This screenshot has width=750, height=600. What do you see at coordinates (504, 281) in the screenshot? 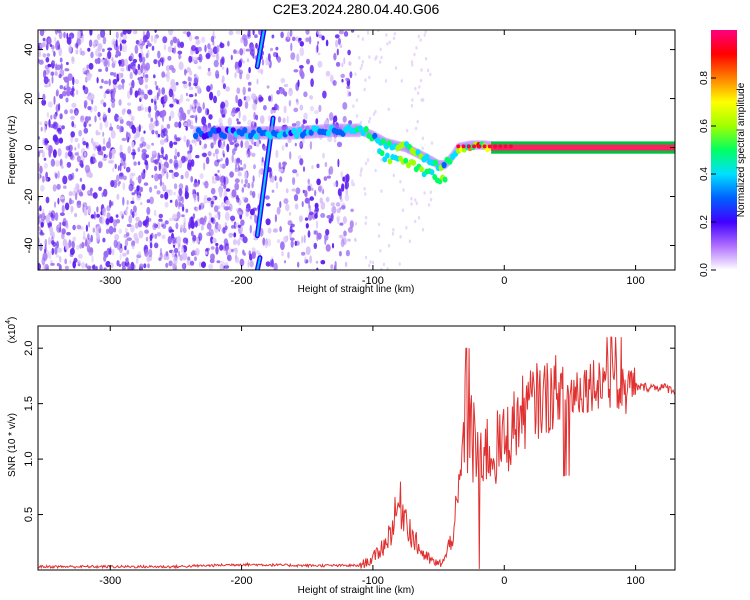
I see `top-x-tick-label: 0` at bounding box center [504, 281].